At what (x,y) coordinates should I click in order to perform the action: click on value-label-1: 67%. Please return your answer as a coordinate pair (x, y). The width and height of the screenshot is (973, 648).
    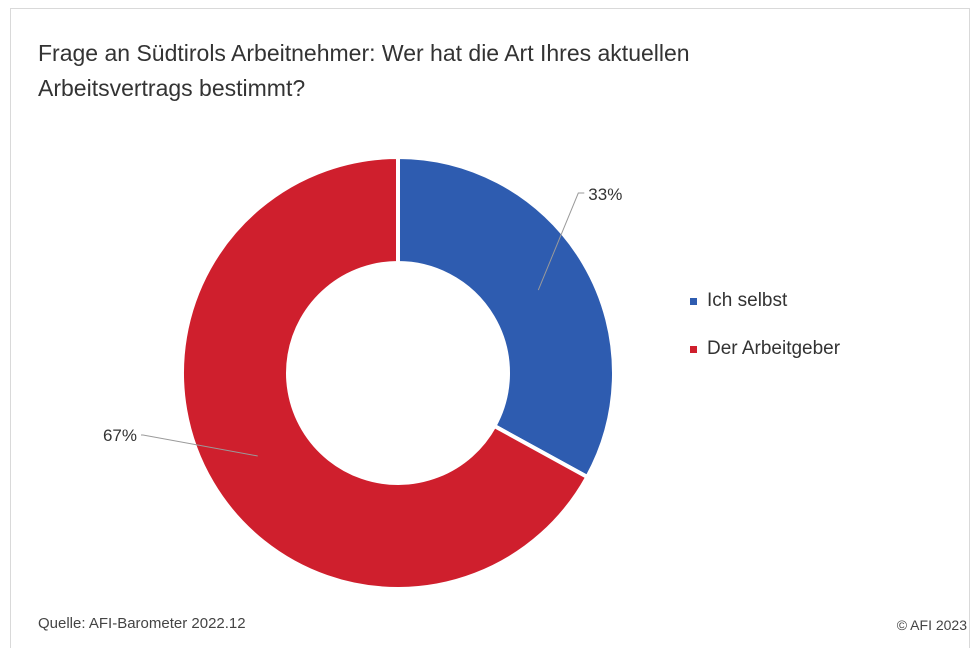
    Looking at the image, I should click on (120, 435).